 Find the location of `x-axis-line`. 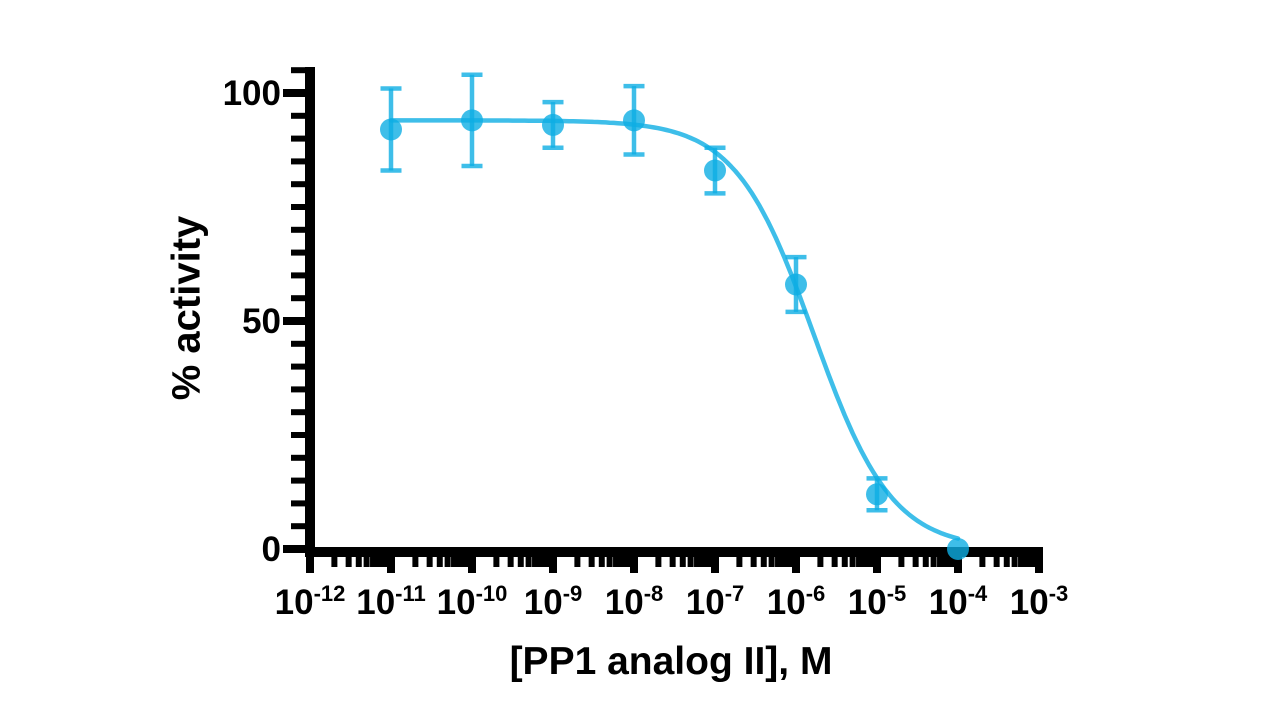

x-axis-line is located at coordinates (674, 552).